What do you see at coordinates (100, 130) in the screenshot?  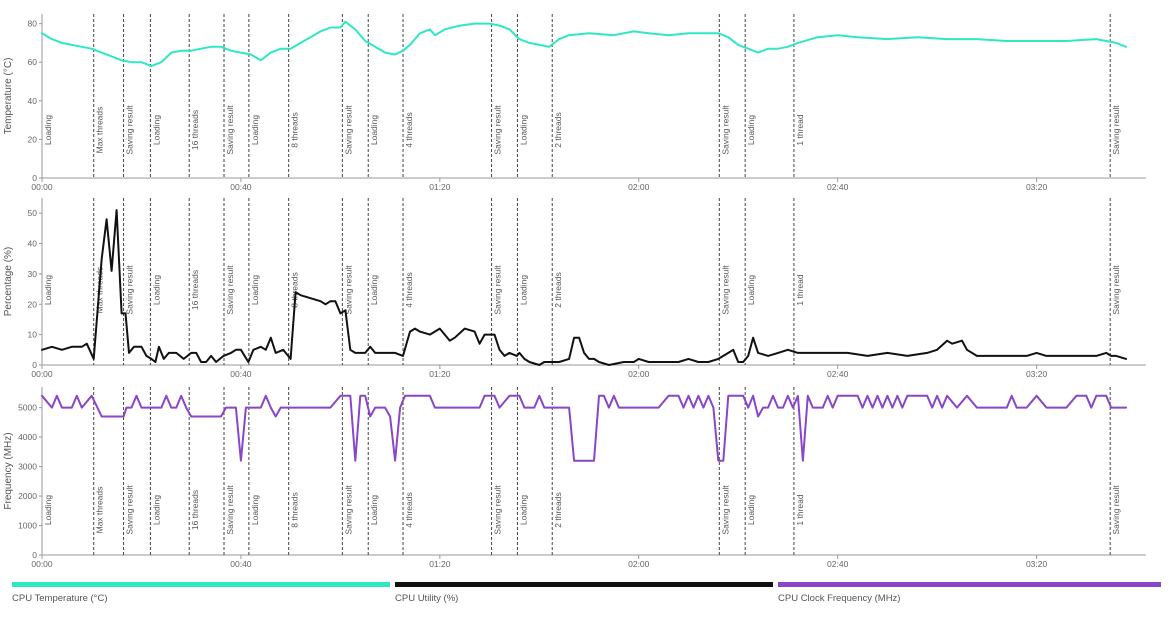 I see `phase-label: Max threads` at bounding box center [100, 130].